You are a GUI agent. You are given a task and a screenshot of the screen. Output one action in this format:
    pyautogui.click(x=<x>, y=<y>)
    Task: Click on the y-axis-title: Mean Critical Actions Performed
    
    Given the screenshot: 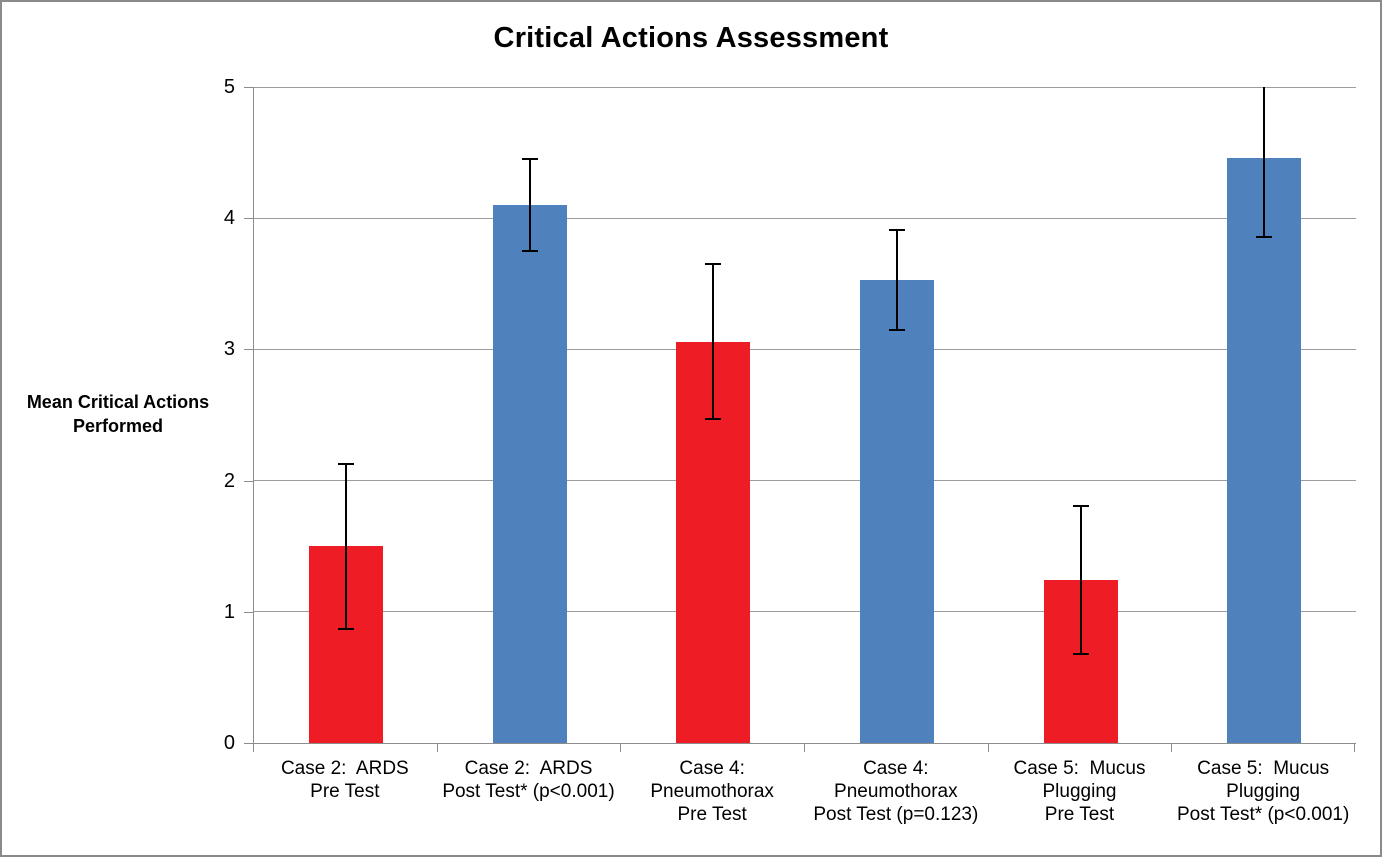 What is the action you would take?
    pyautogui.click(x=118, y=414)
    